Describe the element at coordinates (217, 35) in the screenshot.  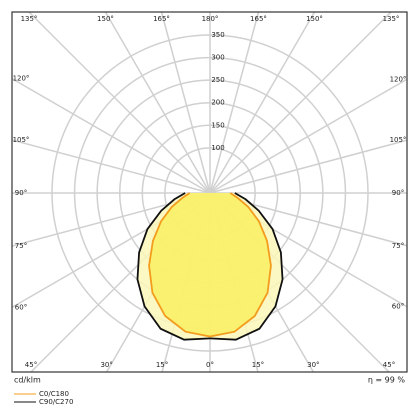
I see `r-tick-label: 350` at that location.